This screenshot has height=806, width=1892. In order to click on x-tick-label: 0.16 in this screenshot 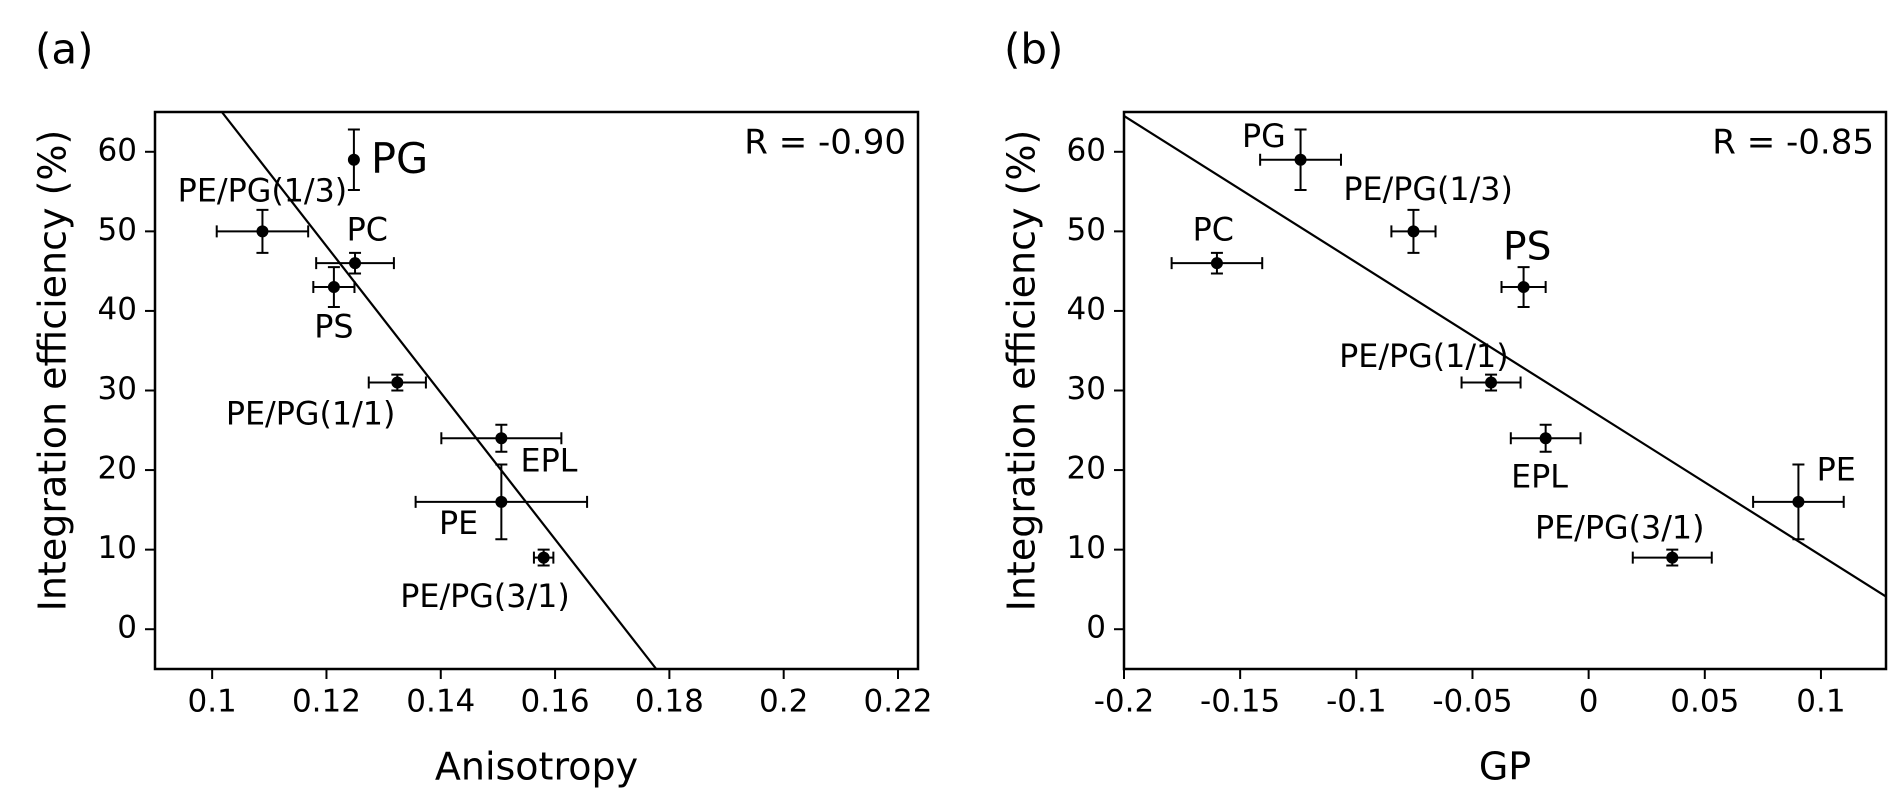, I will do `click(555, 702)`.